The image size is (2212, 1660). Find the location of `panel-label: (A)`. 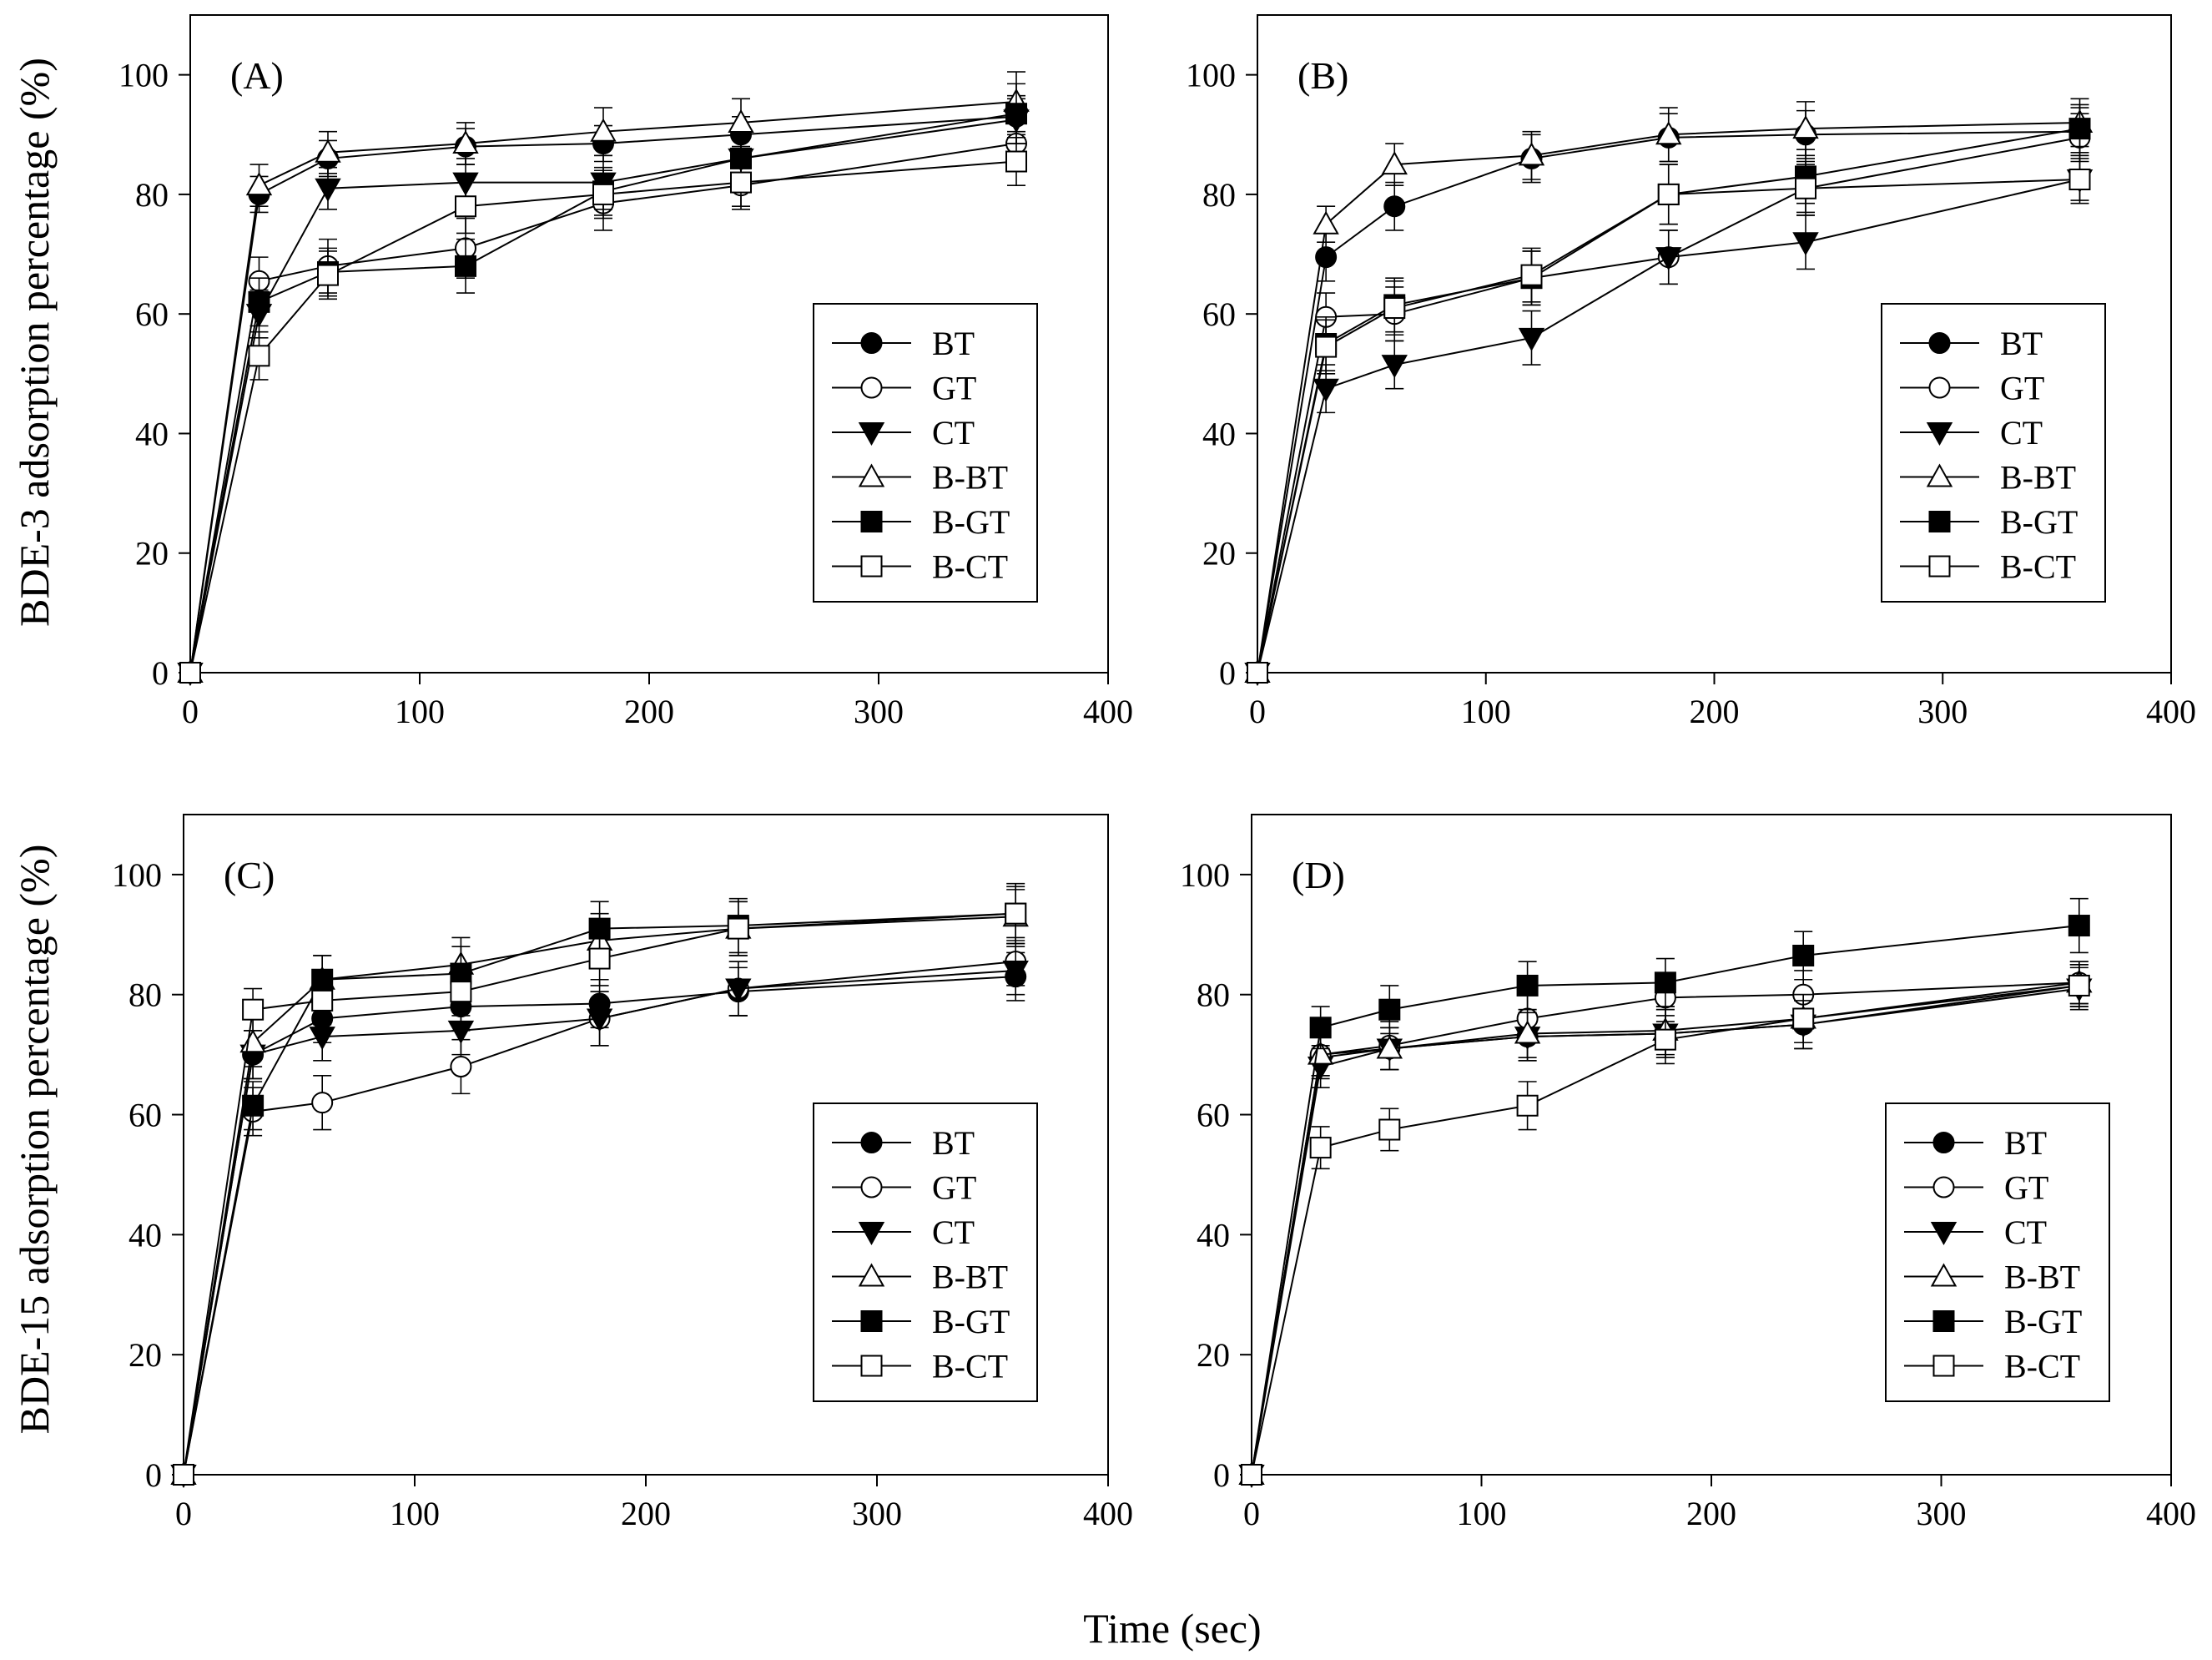

panel-label: (A) is located at coordinates (257, 76).